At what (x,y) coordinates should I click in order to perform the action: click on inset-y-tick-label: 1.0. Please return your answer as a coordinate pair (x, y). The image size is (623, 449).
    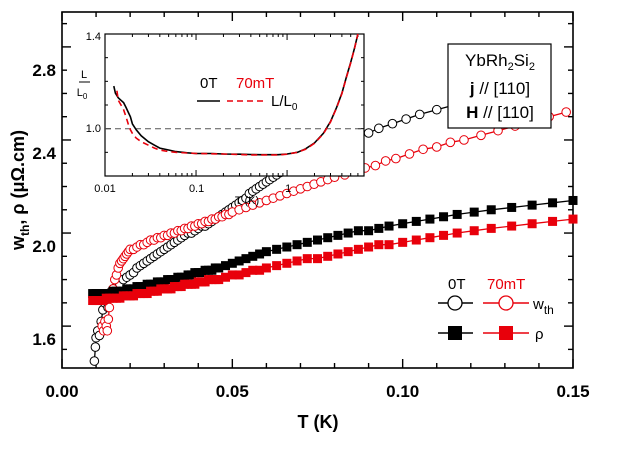
    Looking at the image, I should click on (93, 129).